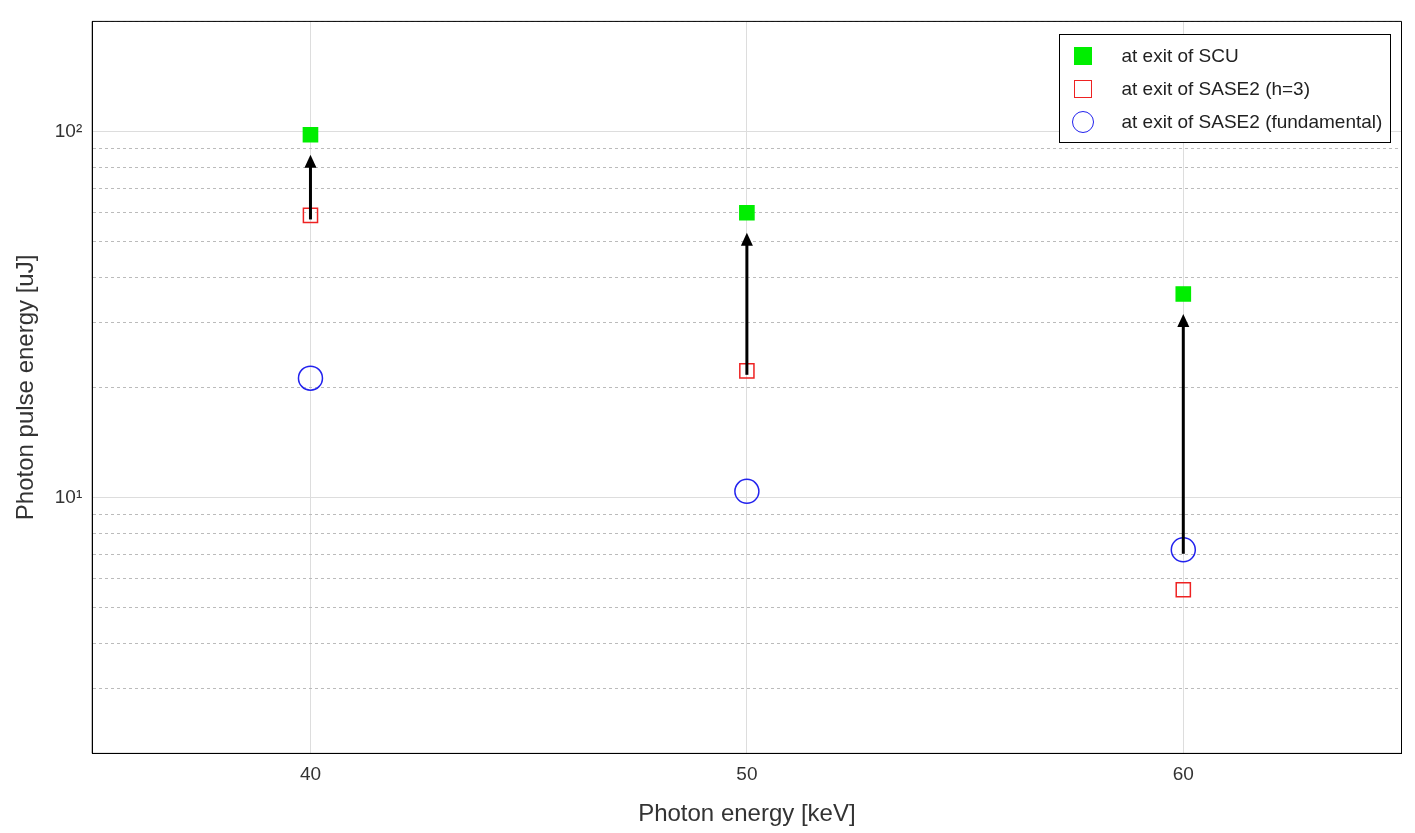 The image size is (1415, 833). What do you see at coordinates (1180, 55) in the screenshot?
I see `legend-label: at exit of SCU` at bounding box center [1180, 55].